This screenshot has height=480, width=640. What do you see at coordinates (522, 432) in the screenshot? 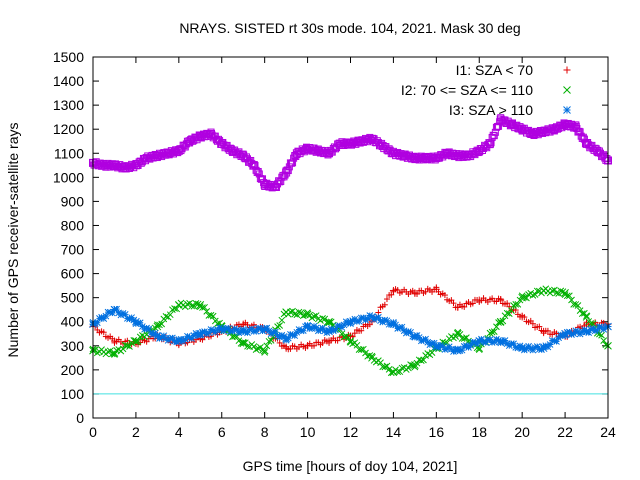
I see `x-tick-label: 20` at bounding box center [522, 432].